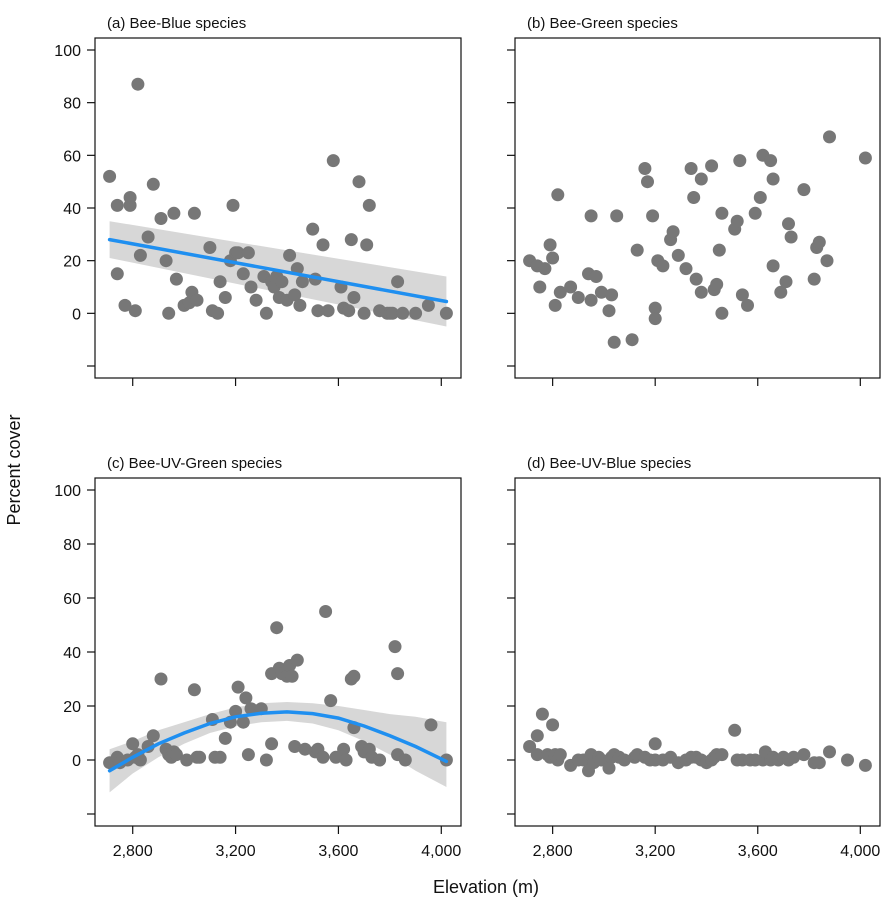 This screenshot has width=892, height=908. I want to click on x-tick-label: 2,800, so click(133, 851).